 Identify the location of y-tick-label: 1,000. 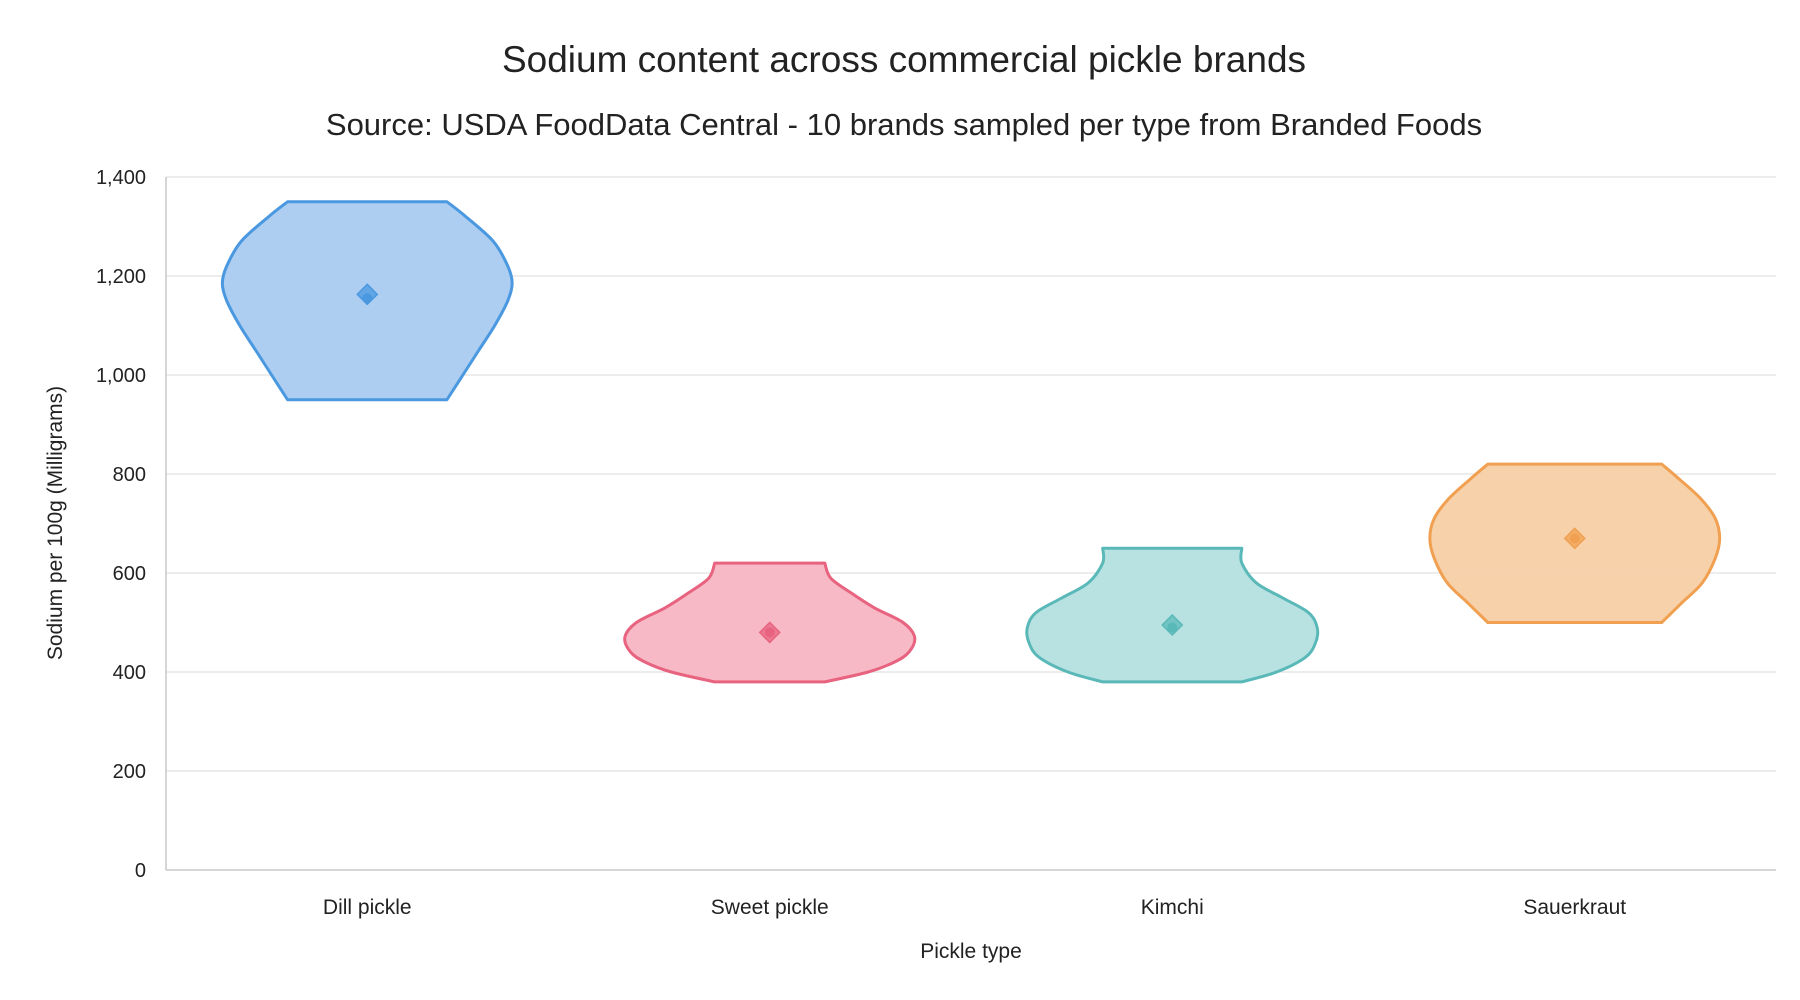
(121, 376).